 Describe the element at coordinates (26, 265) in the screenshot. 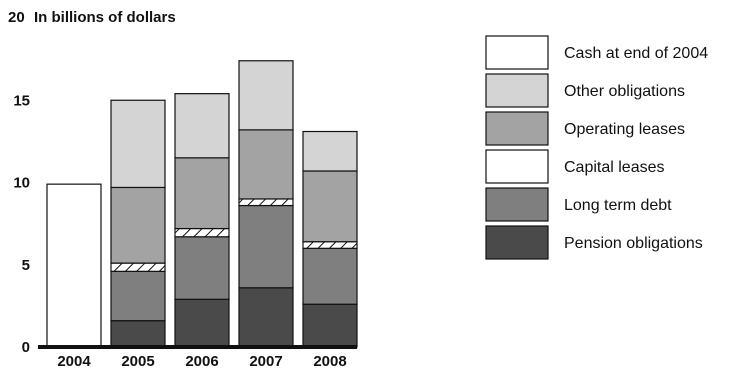

I see `y-tick-label: 5` at that location.